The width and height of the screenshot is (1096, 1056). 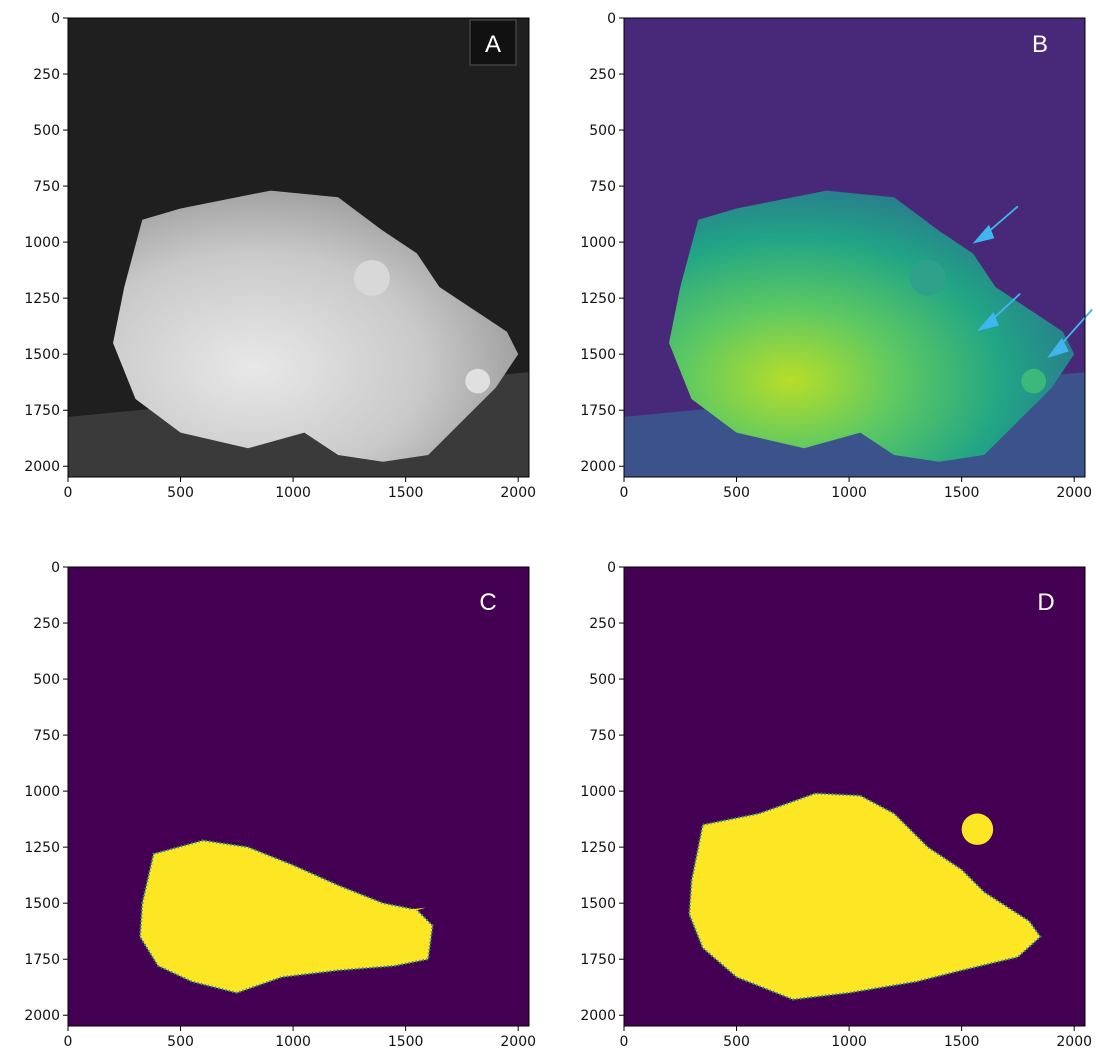 I want to click on label-box, so click(x=493, y=42).